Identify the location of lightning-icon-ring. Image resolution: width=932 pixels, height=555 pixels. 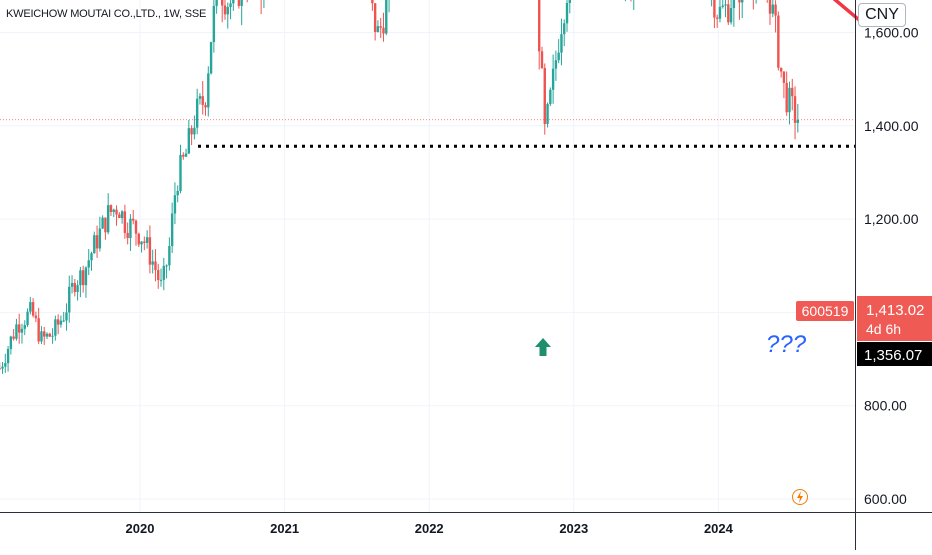
(800, 497).